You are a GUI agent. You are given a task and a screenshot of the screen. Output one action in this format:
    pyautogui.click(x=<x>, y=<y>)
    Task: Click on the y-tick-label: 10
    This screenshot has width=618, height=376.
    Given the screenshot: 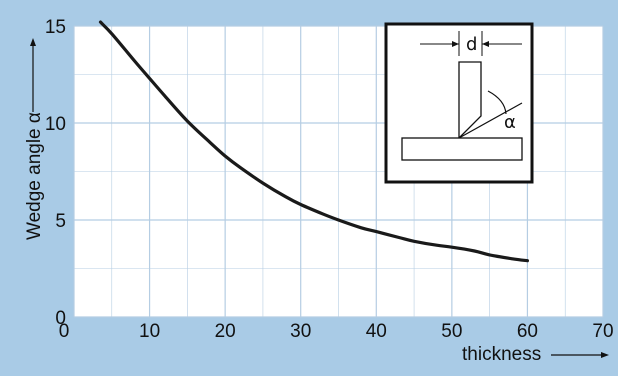 What is the action you would take?
    pyautogui.click(x=55, y=124)
    